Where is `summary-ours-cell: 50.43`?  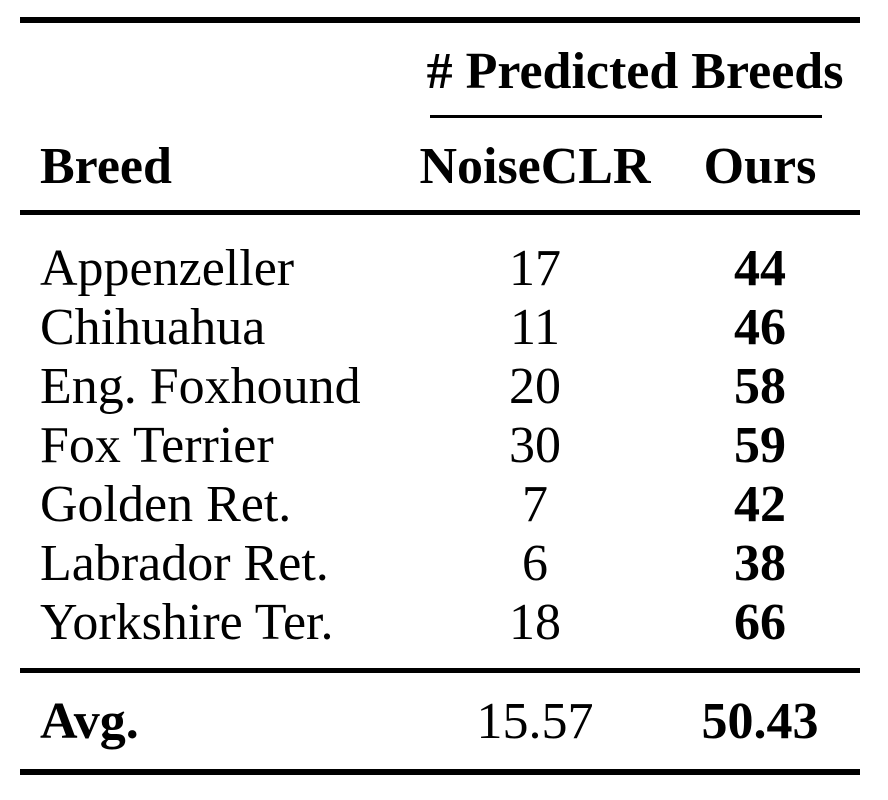
summary-ours-cell: 50.43 is located at coordinates (760, 721).